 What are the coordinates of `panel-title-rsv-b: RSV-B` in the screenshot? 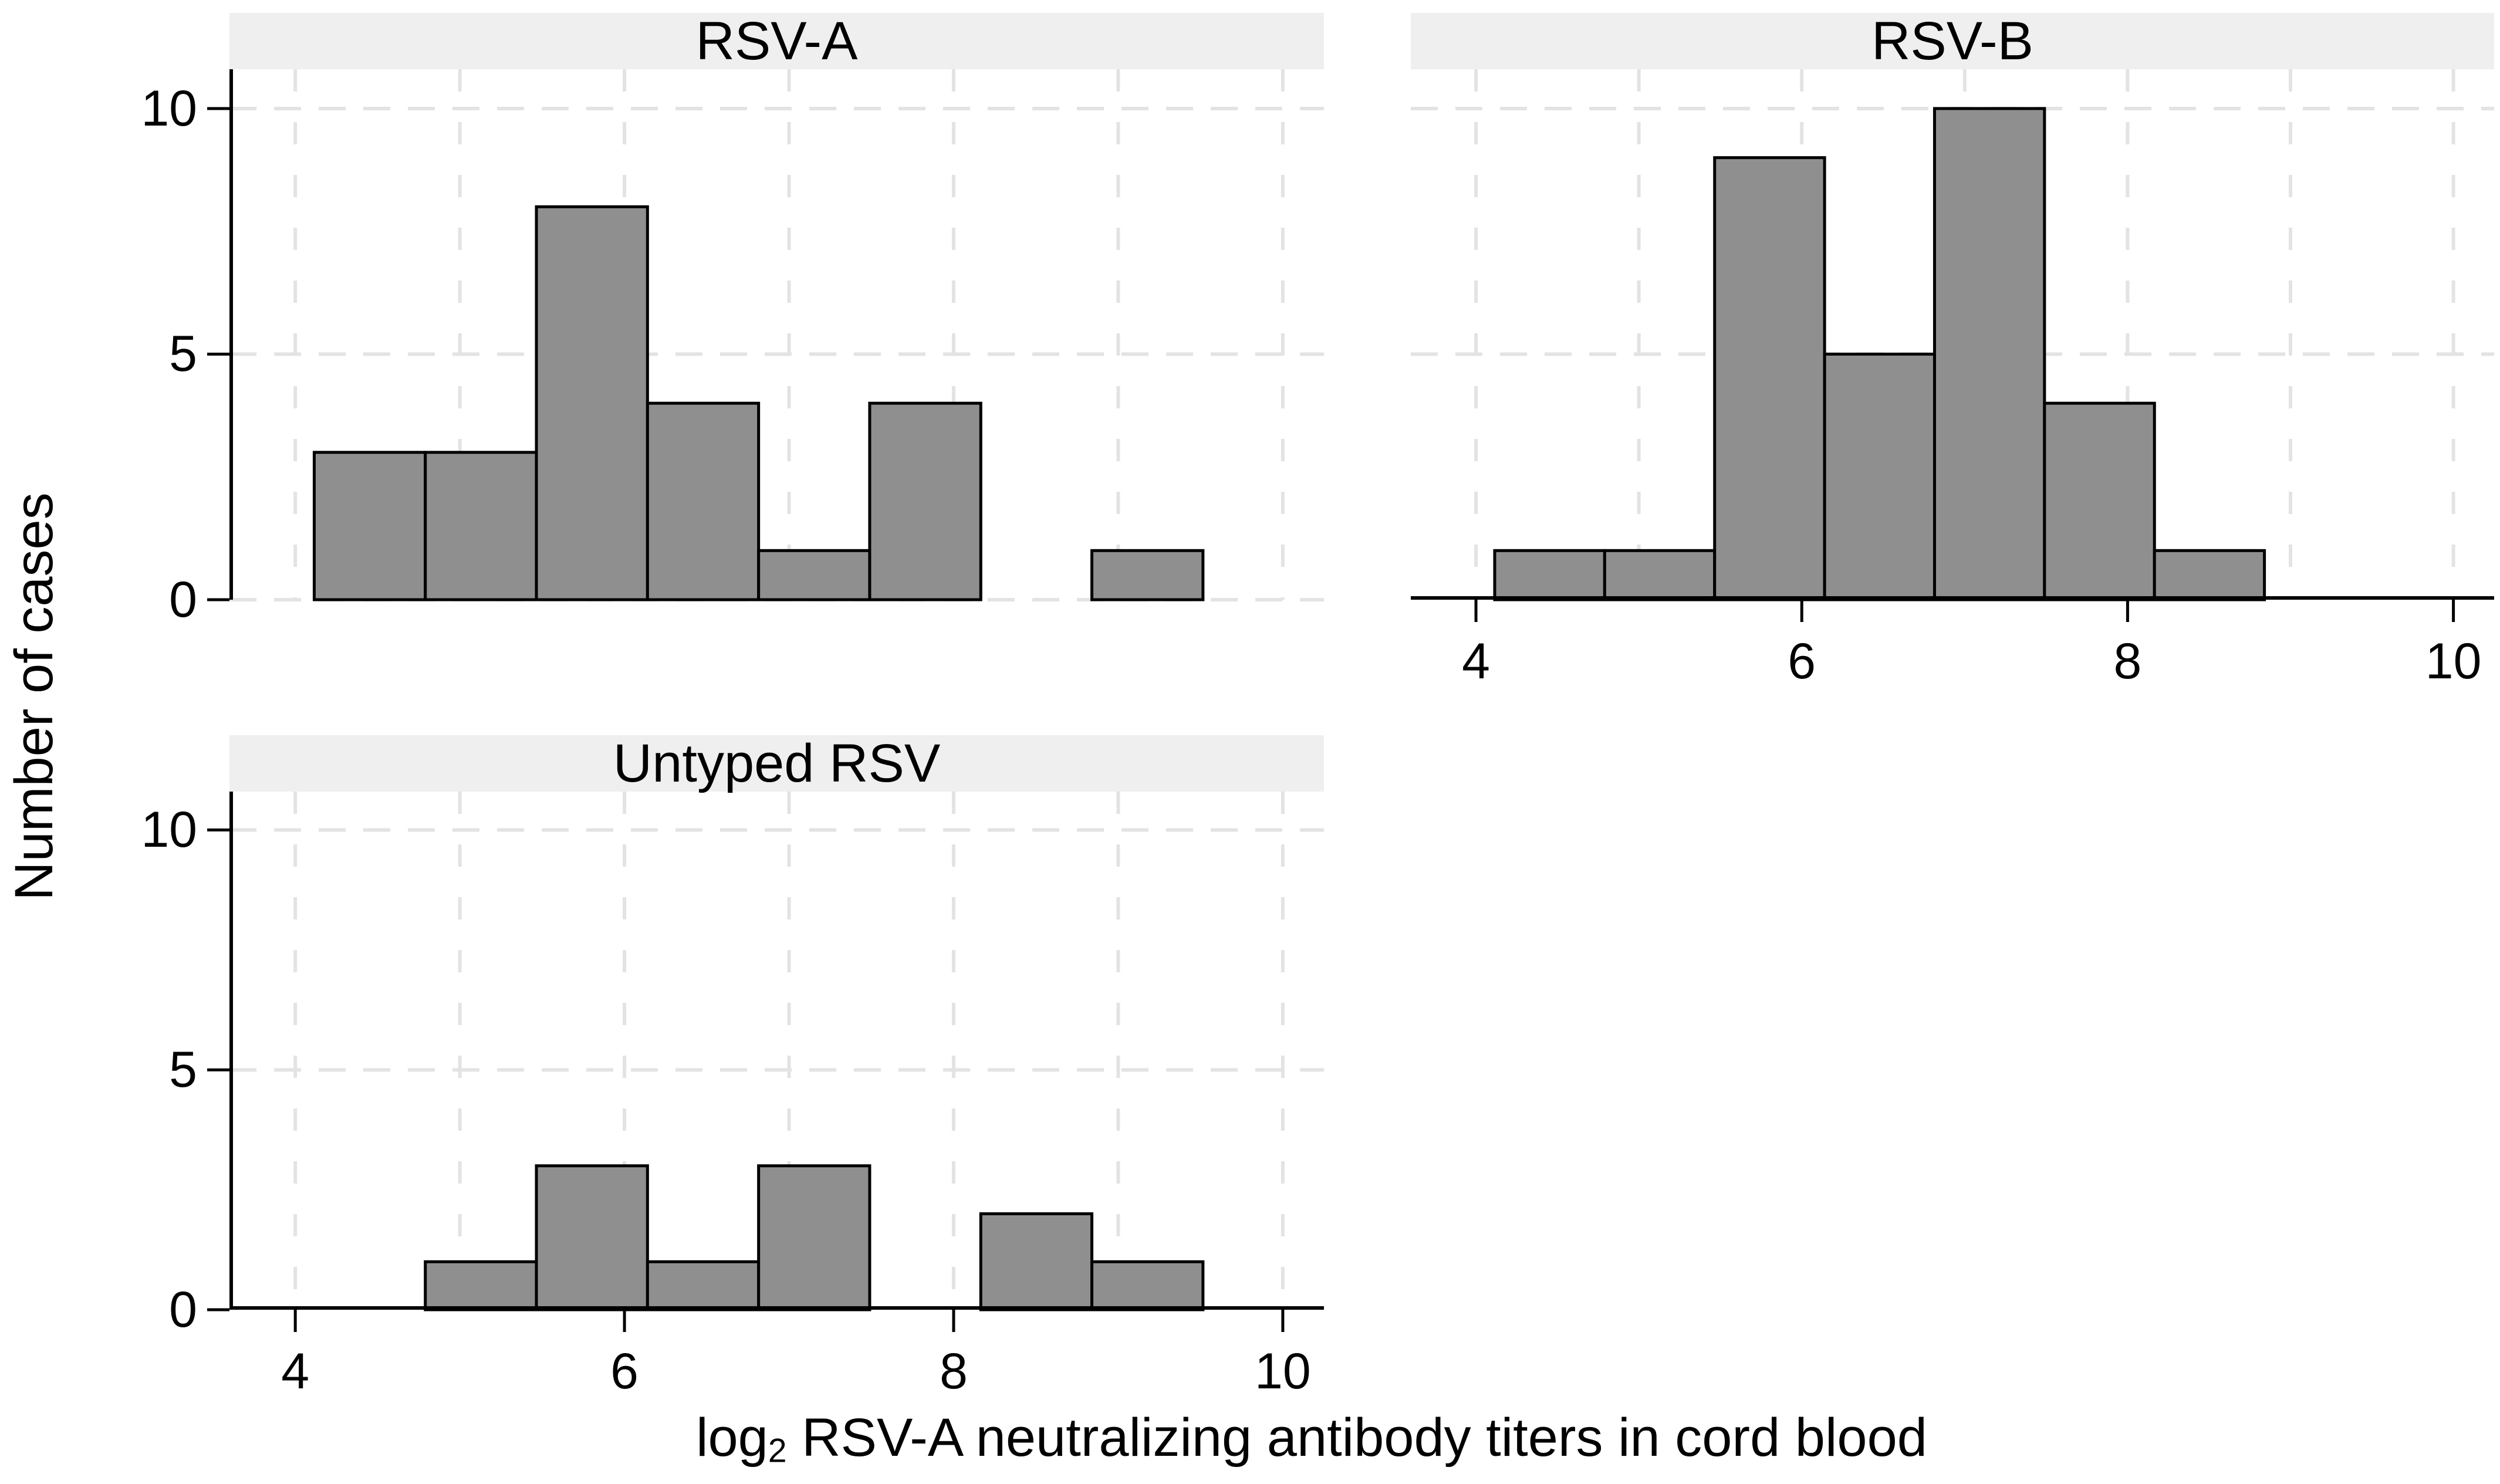 It's located at (1952, 41).